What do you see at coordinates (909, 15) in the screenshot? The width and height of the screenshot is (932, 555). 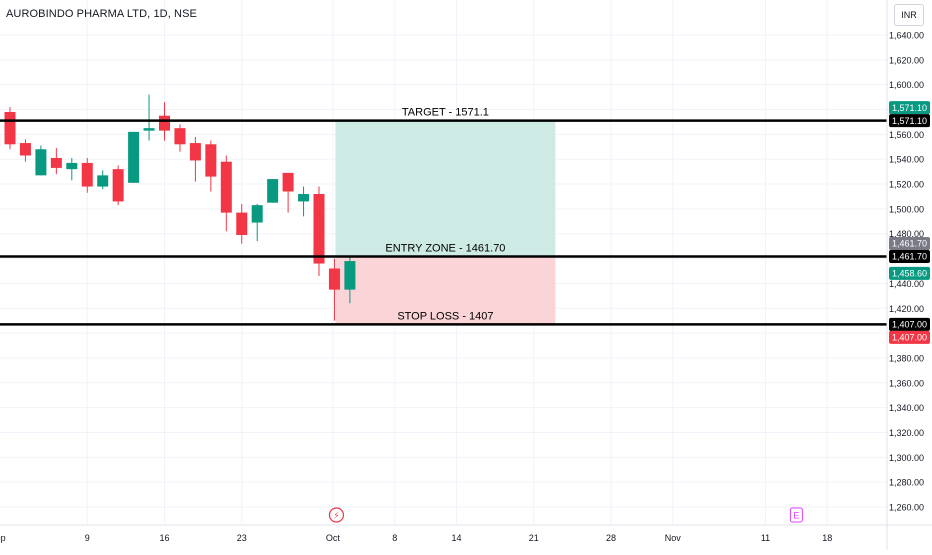 I see `currency-selector: INR` at bounding box center [909, 15].